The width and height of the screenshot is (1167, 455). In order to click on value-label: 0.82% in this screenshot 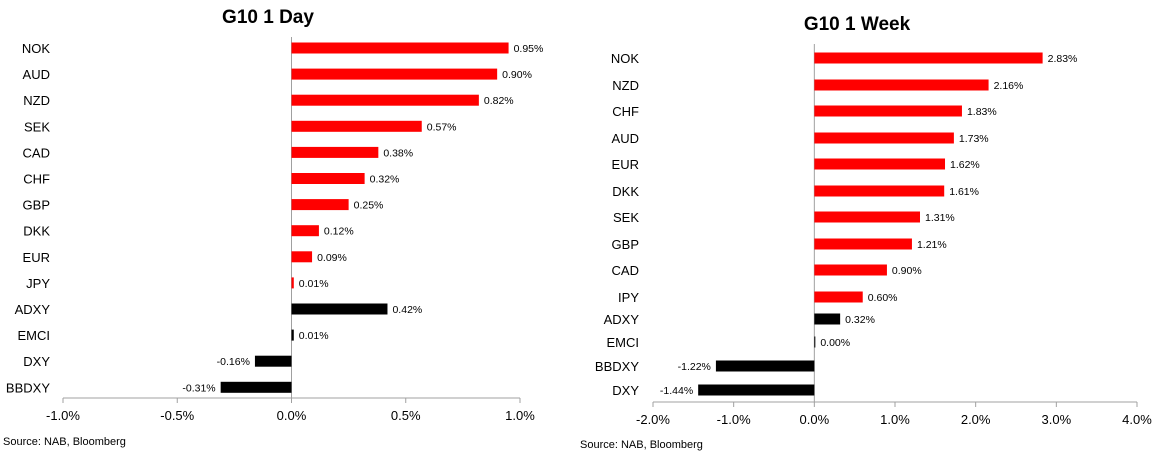, I will do `click(499, 101)`.